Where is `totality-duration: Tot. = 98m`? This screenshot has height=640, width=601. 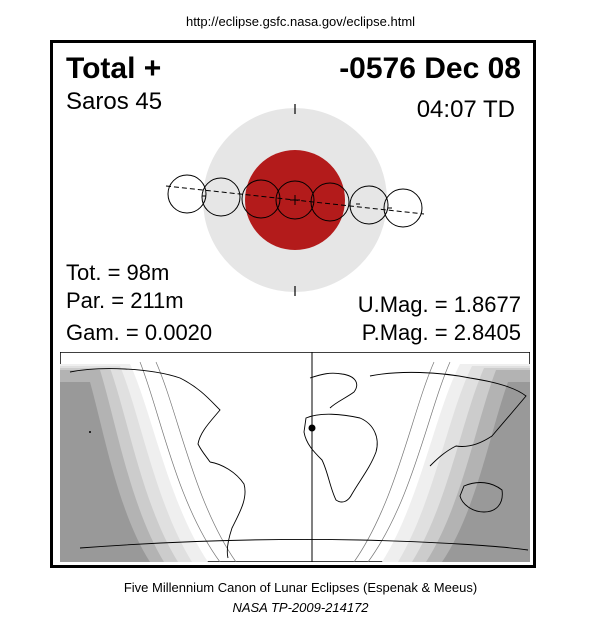 totality-duration: Tot. = 98m is located at coordinates (118, 272).